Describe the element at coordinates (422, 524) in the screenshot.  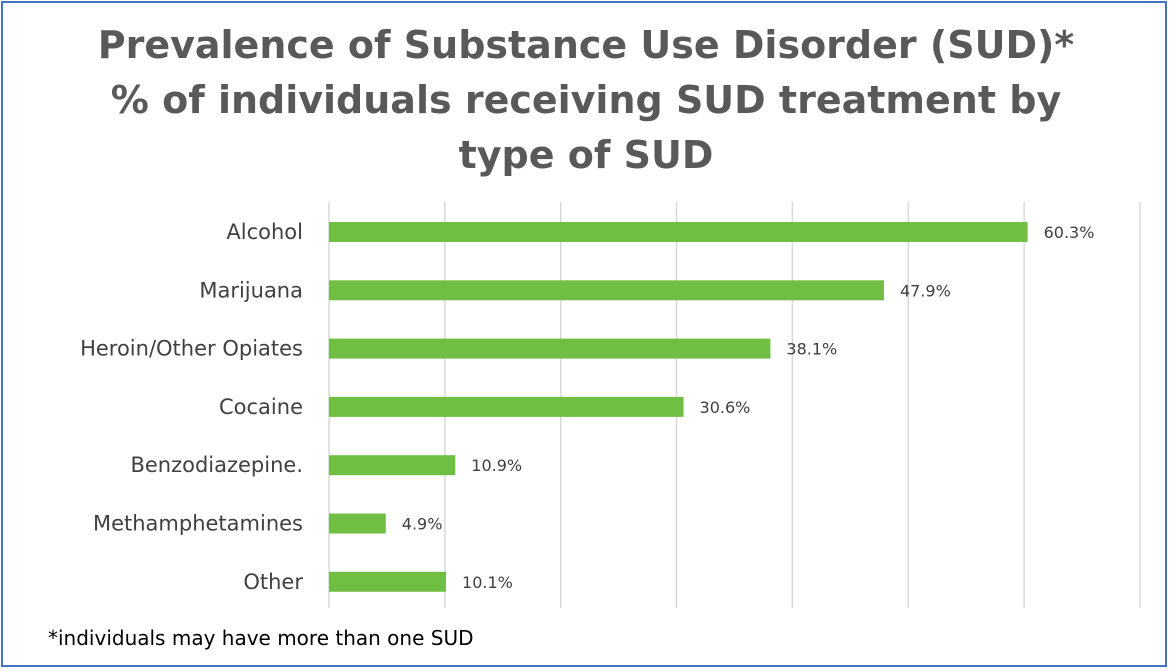
I see `data-label-5: 4.9%` at that location.